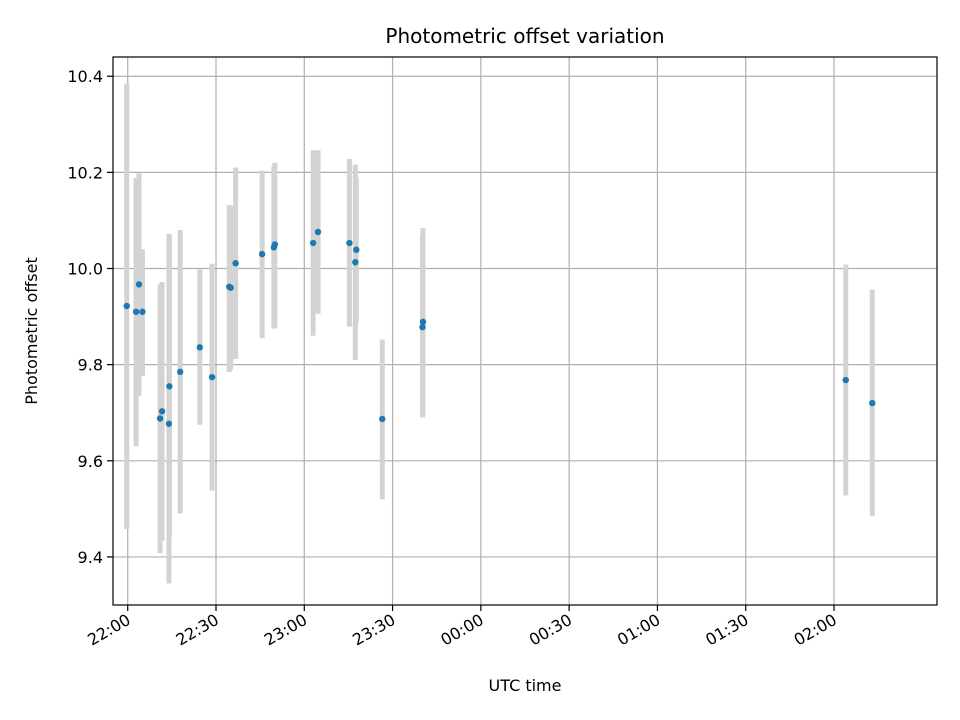 The image size is (960, 720). I want to click on chart-title: Photometric offset variation, so click(524, 36).